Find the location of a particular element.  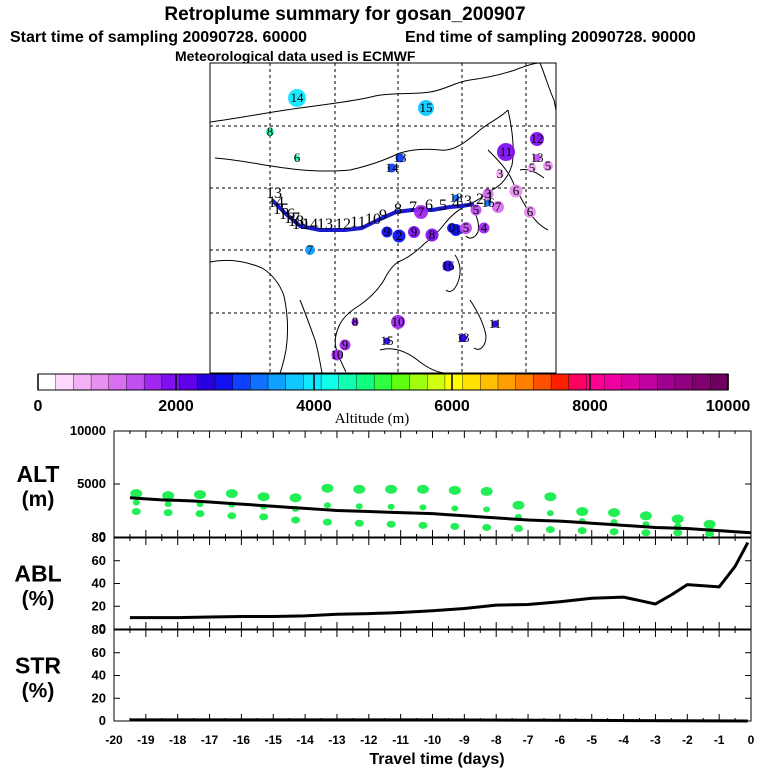

altitude-clusters is located at coordinates (423, 510).